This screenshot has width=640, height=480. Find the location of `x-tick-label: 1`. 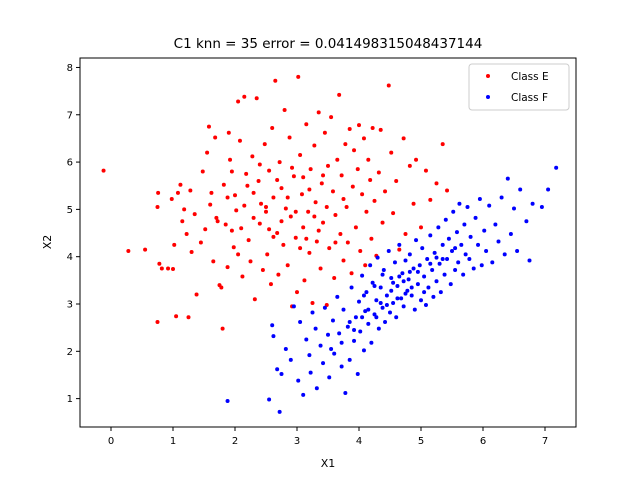

x-tick-label: 1 is located at coordinates (173, 441).